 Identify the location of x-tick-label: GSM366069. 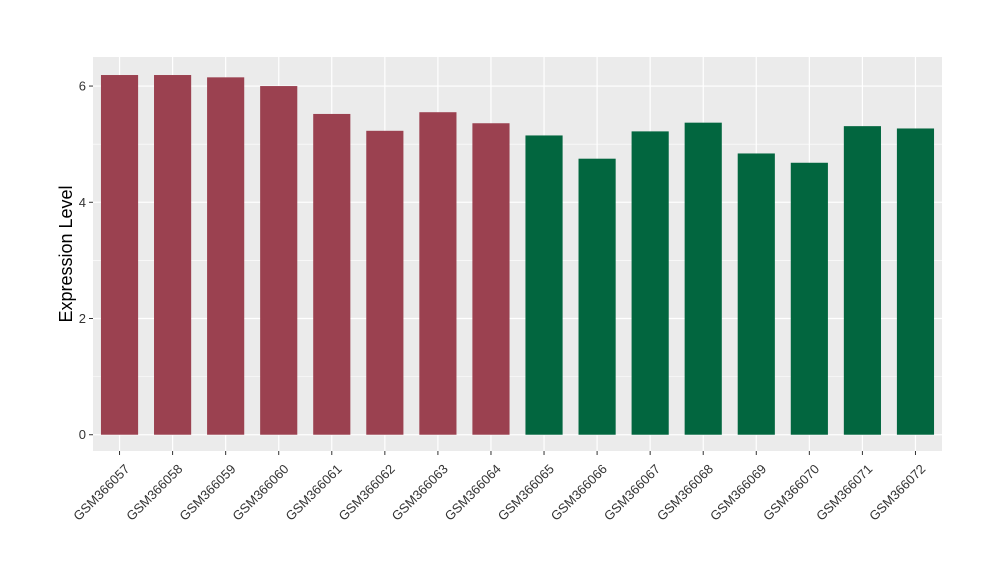
(738, 492).